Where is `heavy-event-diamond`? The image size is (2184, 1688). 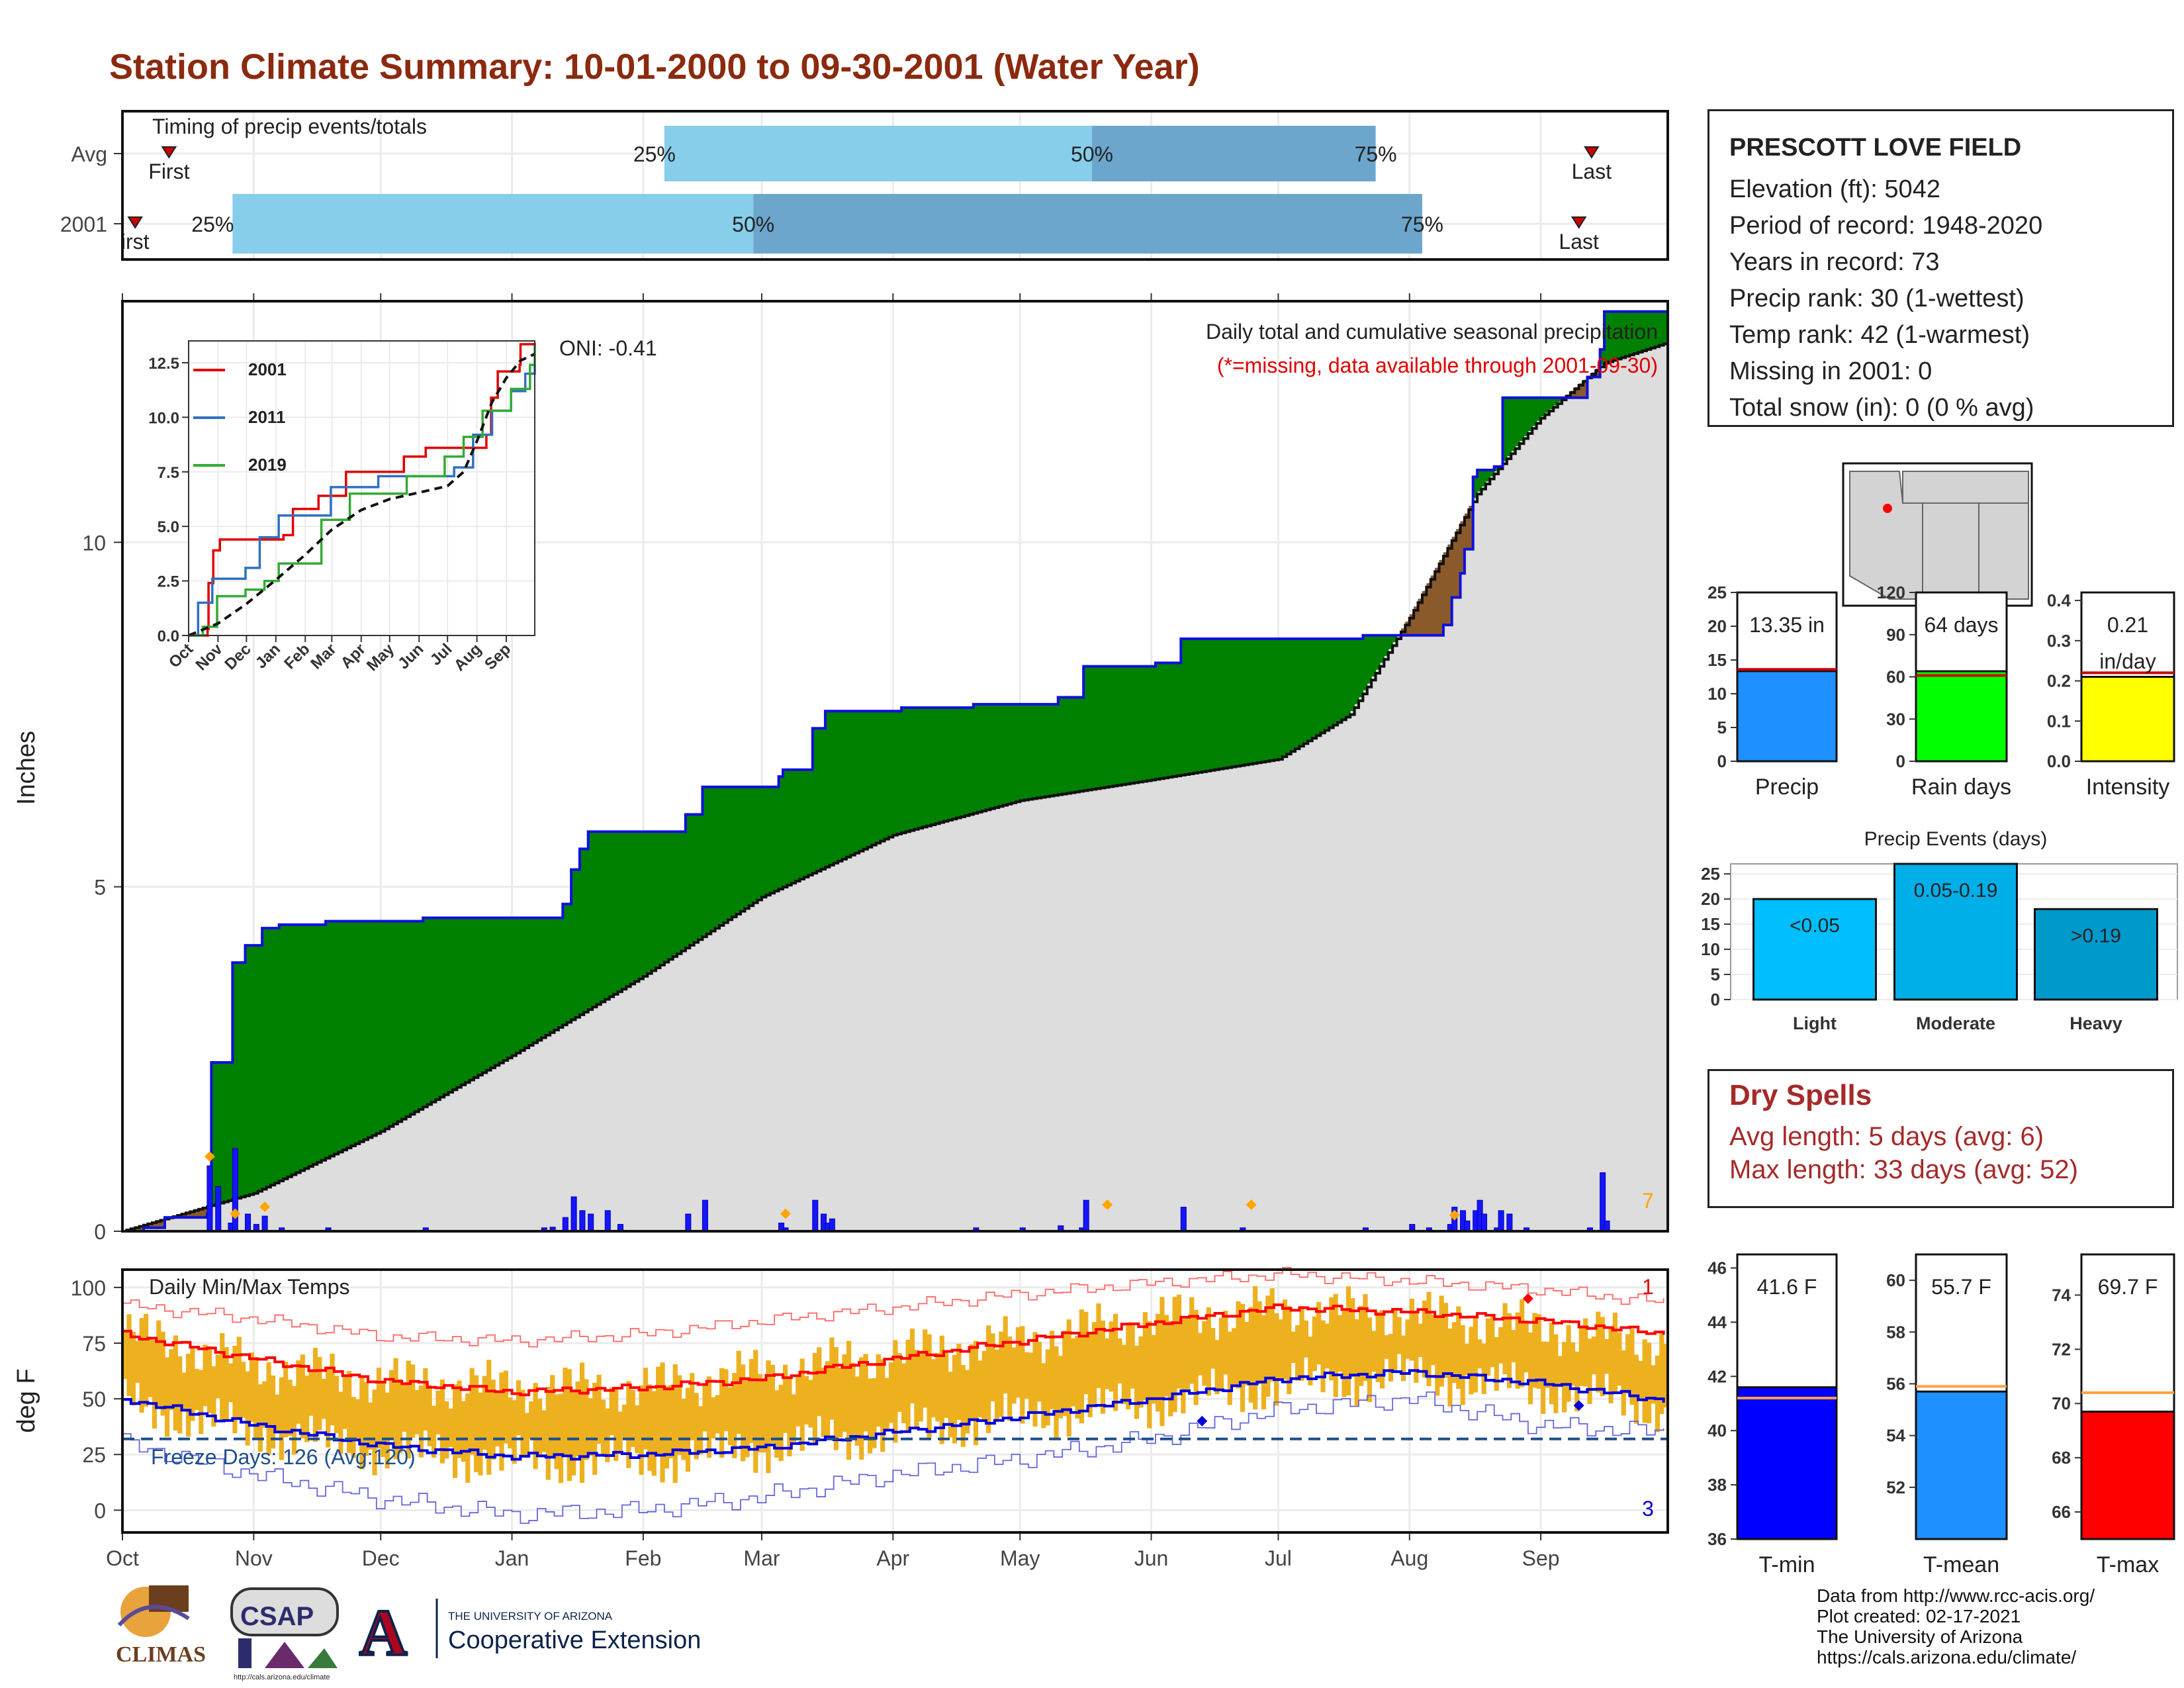 heavy-event-diamond is located at coordinates (1251, 1204).